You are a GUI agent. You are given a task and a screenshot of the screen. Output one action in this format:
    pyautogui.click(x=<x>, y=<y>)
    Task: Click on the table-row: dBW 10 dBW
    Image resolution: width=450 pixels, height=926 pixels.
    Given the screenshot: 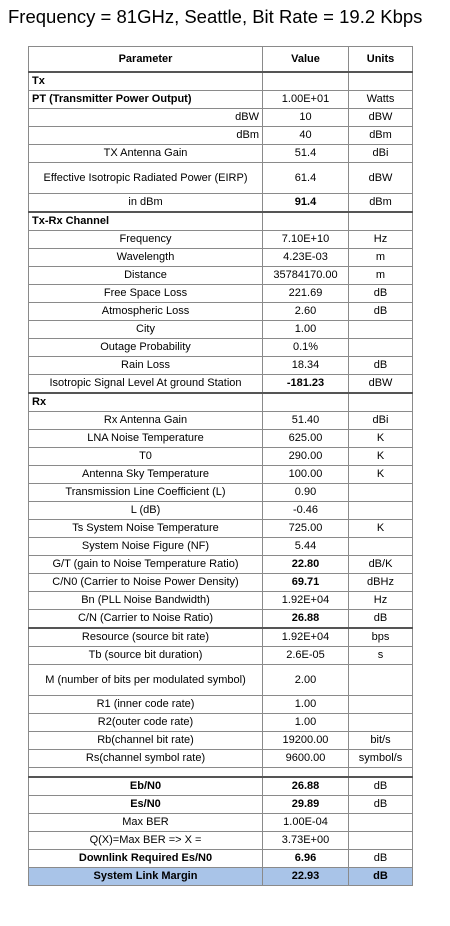 What is the action you would take?
    pyautogui.click(x=220, y=117)
    